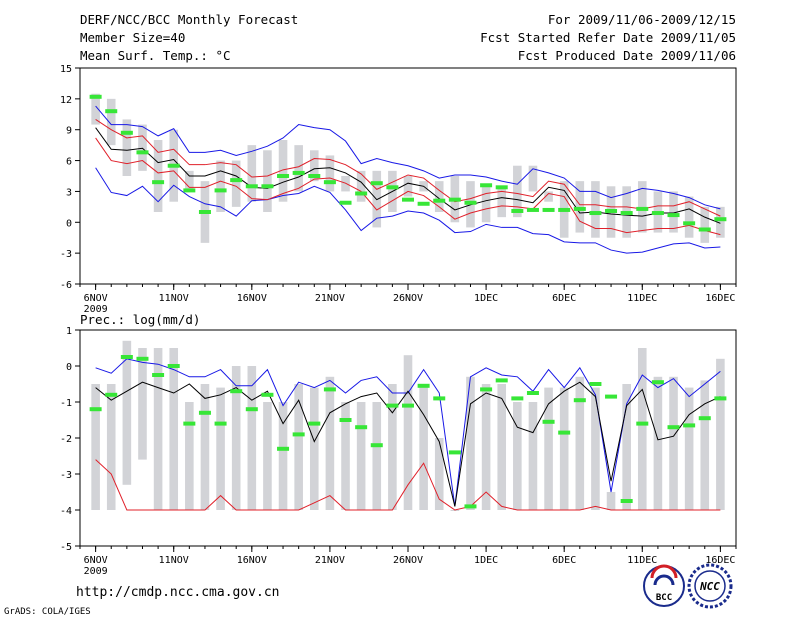  I want to click on ncc-logo-text: NCC, so click(709, 586).